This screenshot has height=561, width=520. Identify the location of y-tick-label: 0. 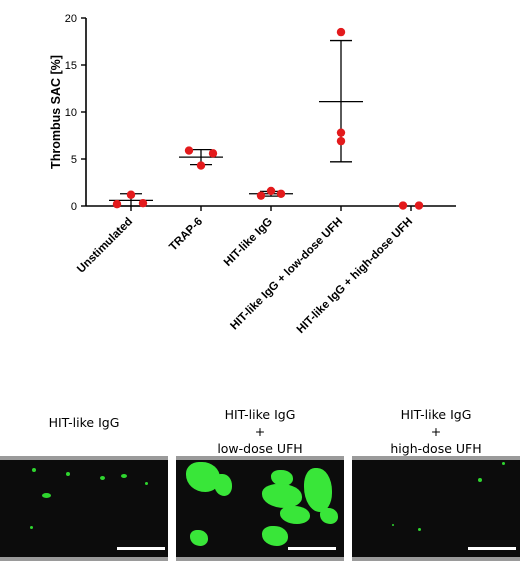
(74, 207).